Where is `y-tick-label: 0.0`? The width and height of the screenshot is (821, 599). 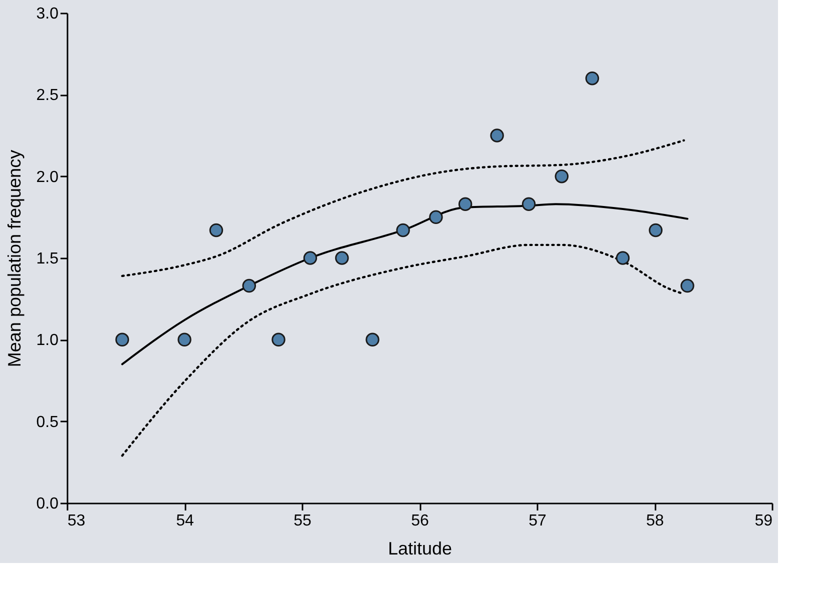 y-tick-label: 0.0 is located at coordinates (47, 504).